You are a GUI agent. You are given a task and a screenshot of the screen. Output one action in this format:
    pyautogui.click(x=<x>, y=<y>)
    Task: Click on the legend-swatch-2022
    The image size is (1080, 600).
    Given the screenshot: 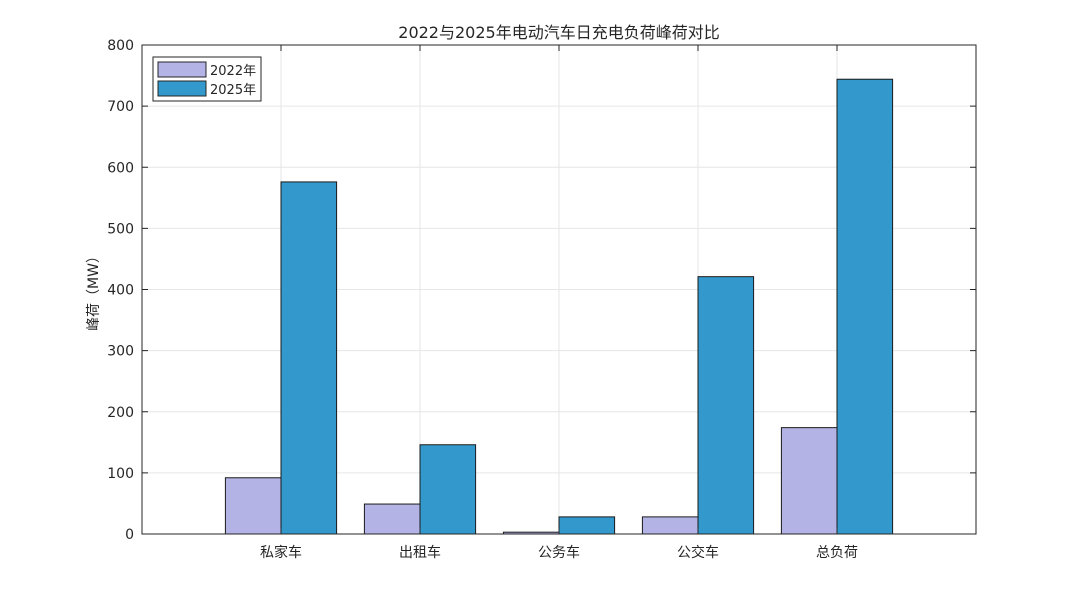 What is the action you would take?
    pyautogui.click(x=182, y=69)
    